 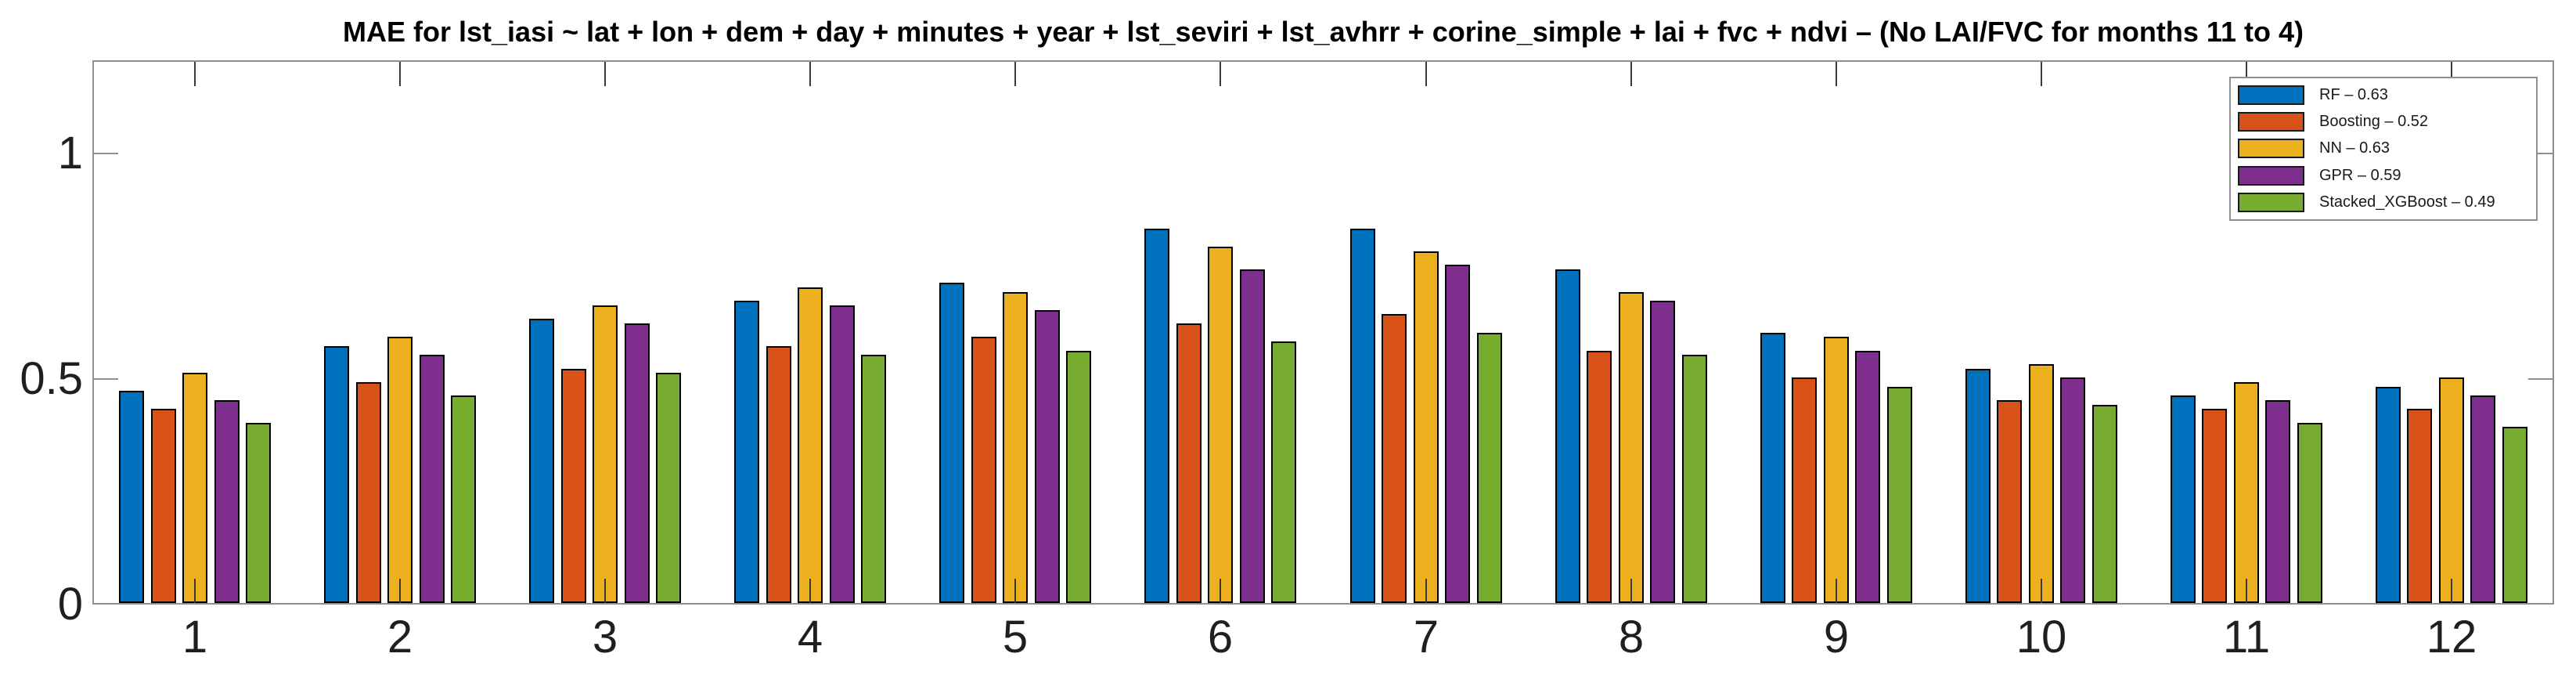 I want to click on y-tick-label: 0, so click(x=70, y=604).